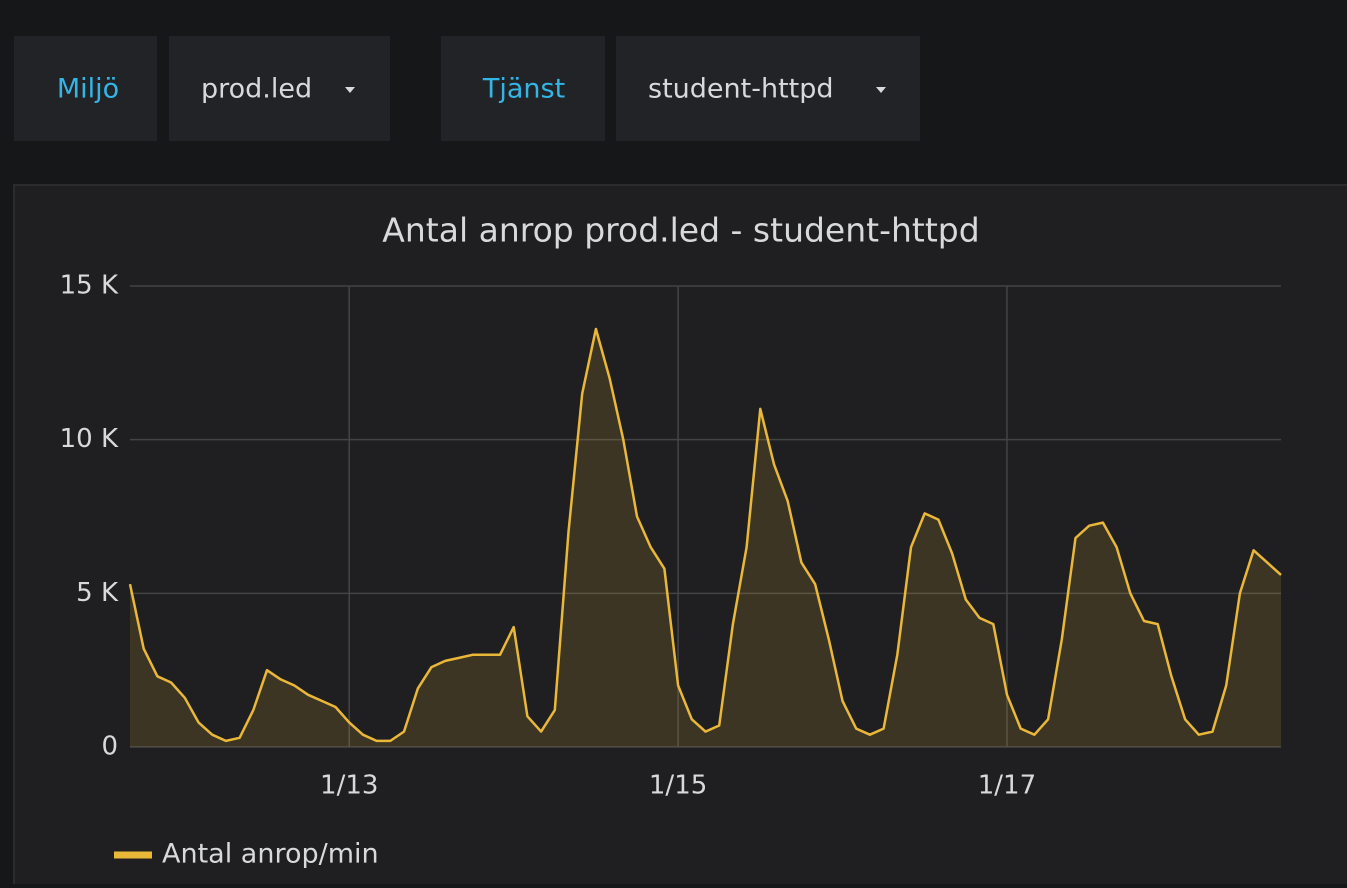 This screenshot has height=888, width=1347. Describe the element at coordinates (109, 747) in the screenshot. I see `y-tick-label: 0` at that location.